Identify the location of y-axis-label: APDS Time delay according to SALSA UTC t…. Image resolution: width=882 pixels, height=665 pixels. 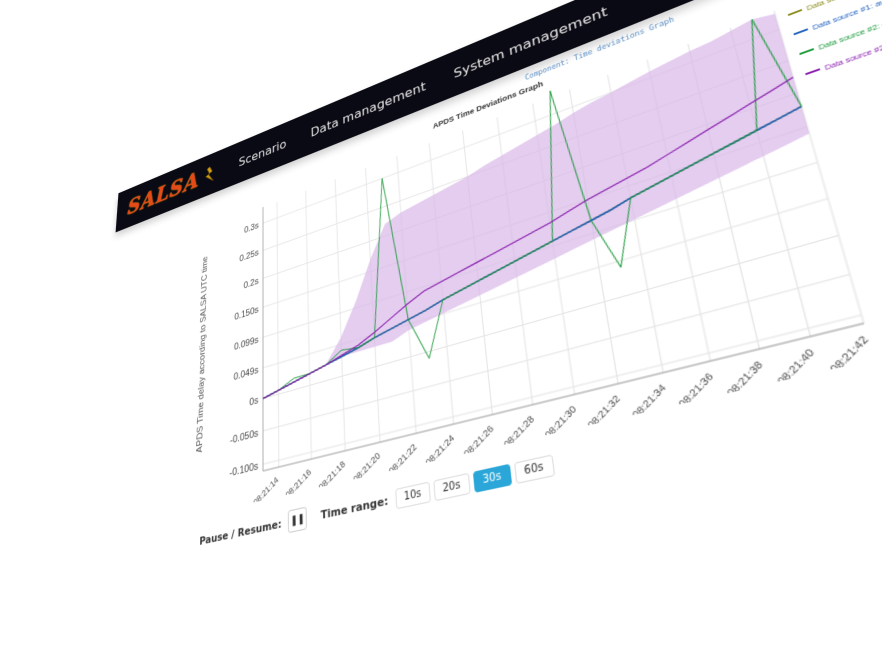
(202, 354).